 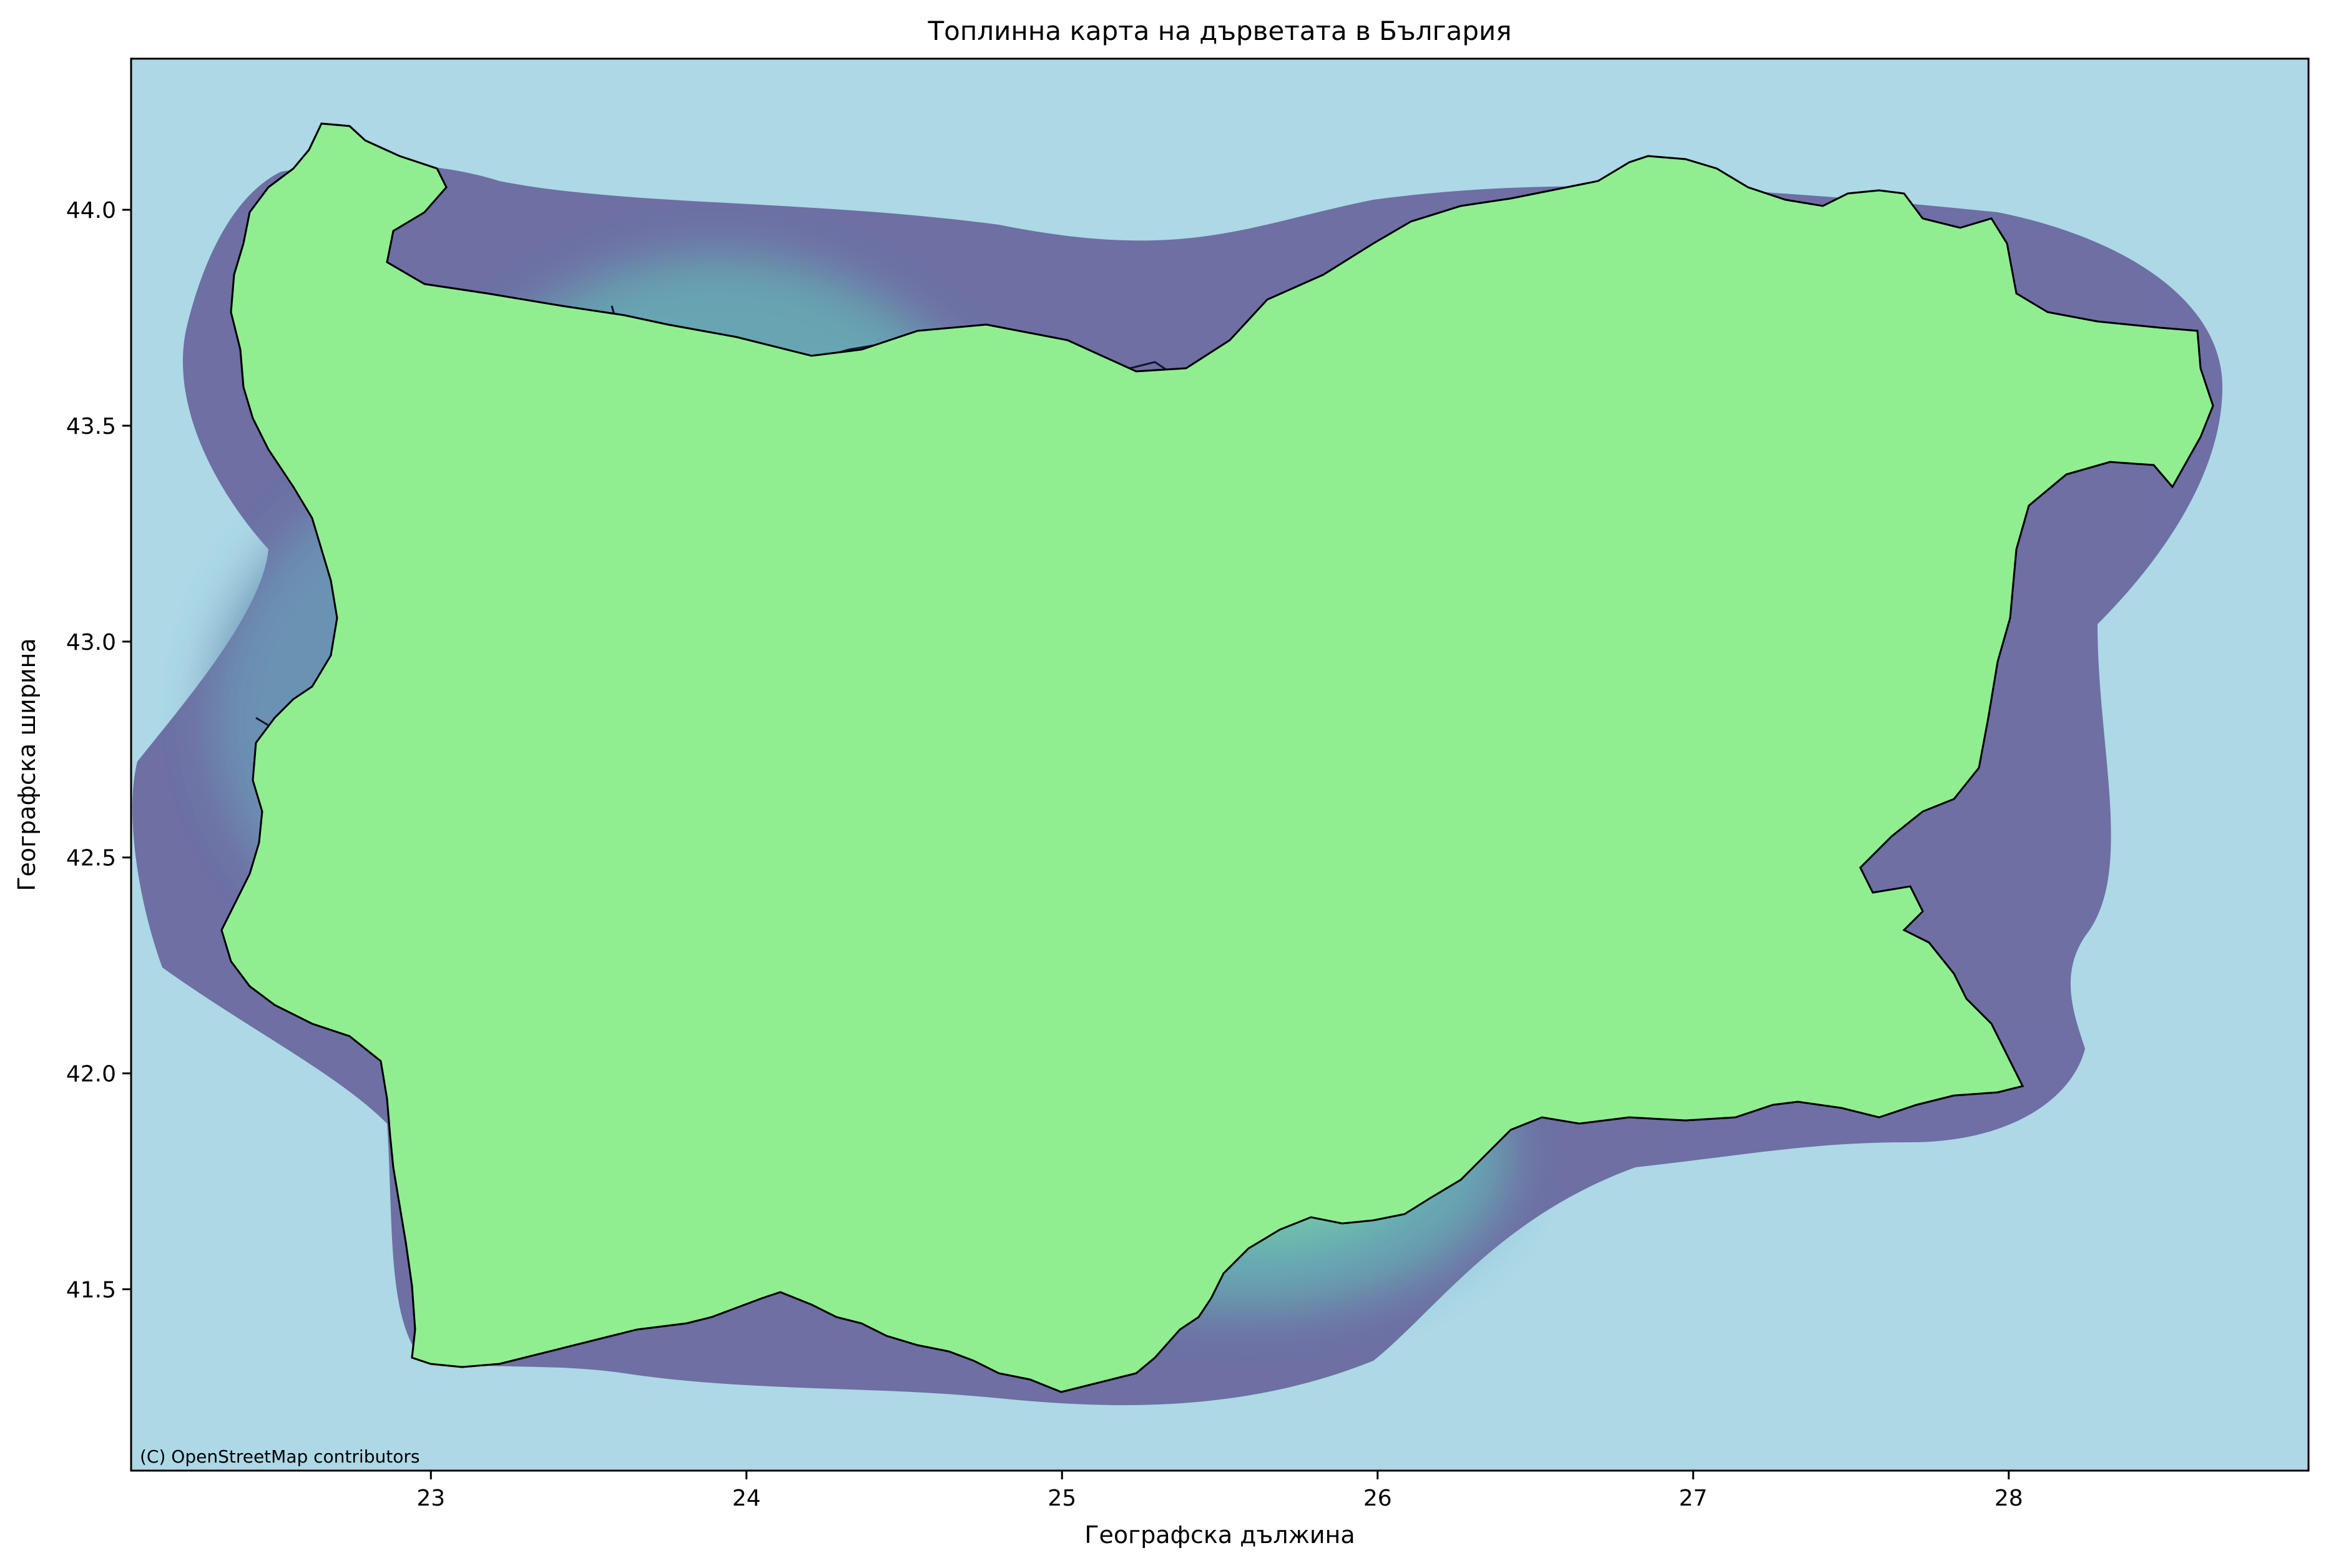 I want to click on y-tick-label: 42.5, so click(x=91, y=858).